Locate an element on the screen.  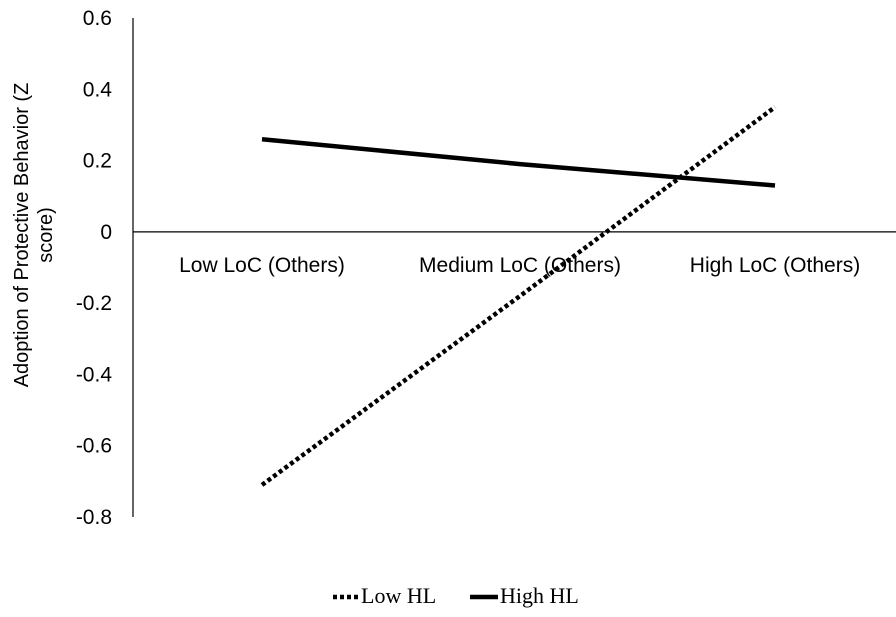
y-tick-label: 0.2 is located at coordinates (97, 161).